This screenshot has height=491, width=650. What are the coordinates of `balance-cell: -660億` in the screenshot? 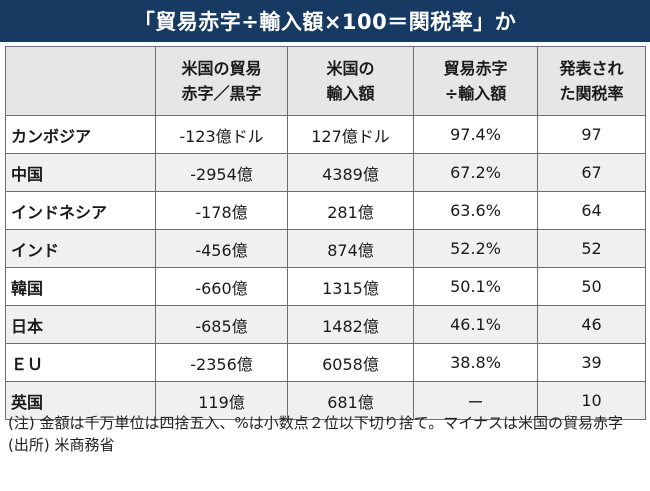 It's located at (221, 286).